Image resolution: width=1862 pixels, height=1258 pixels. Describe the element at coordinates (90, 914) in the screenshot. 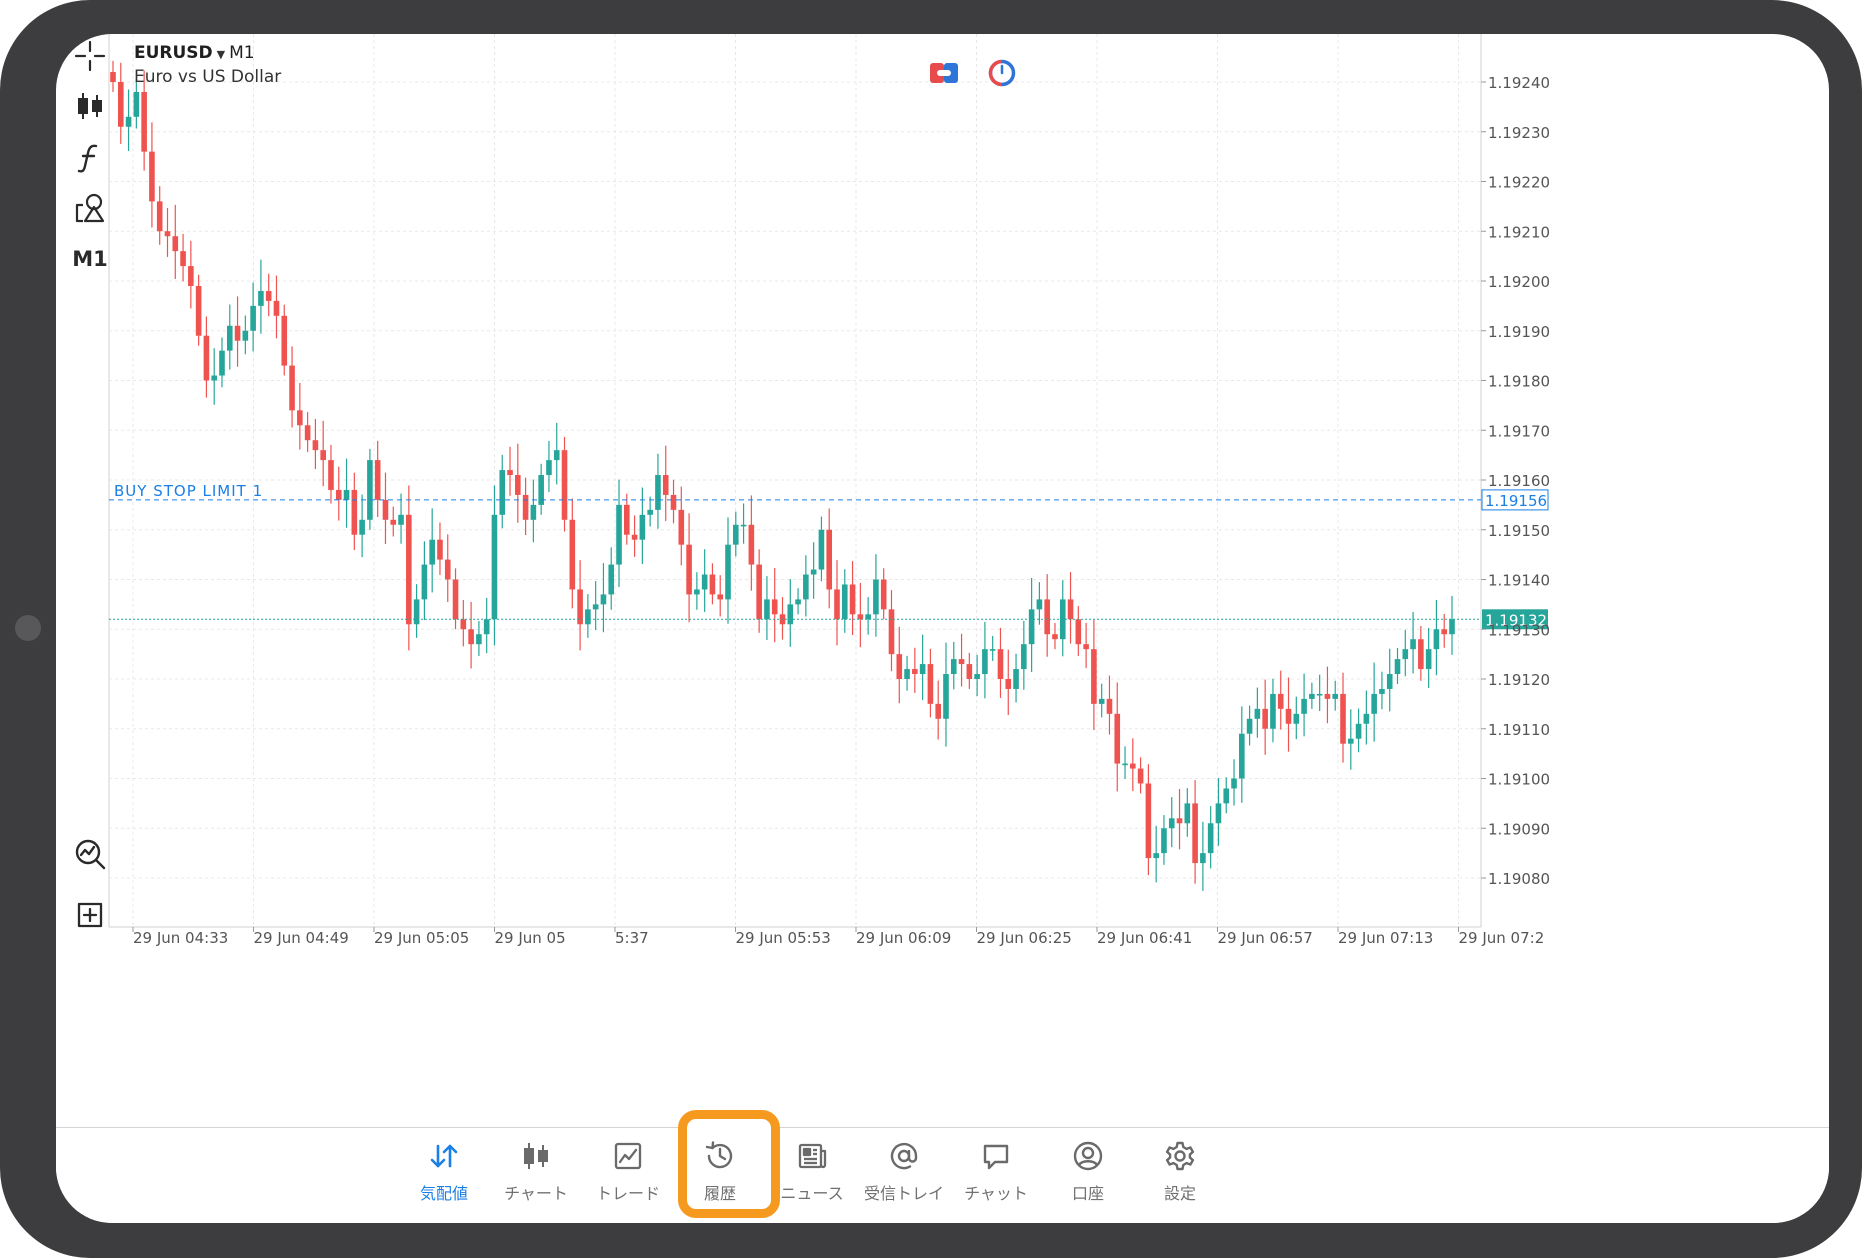

I see `new-order-button` at that location.